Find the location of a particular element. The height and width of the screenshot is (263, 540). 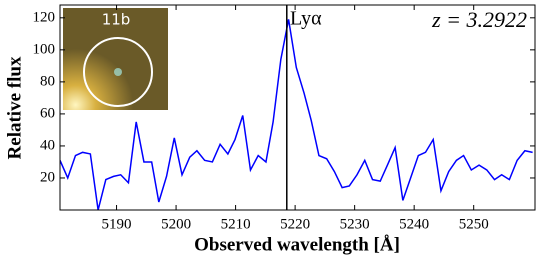

inset-label: 11b is located at coordinates (116, 20).